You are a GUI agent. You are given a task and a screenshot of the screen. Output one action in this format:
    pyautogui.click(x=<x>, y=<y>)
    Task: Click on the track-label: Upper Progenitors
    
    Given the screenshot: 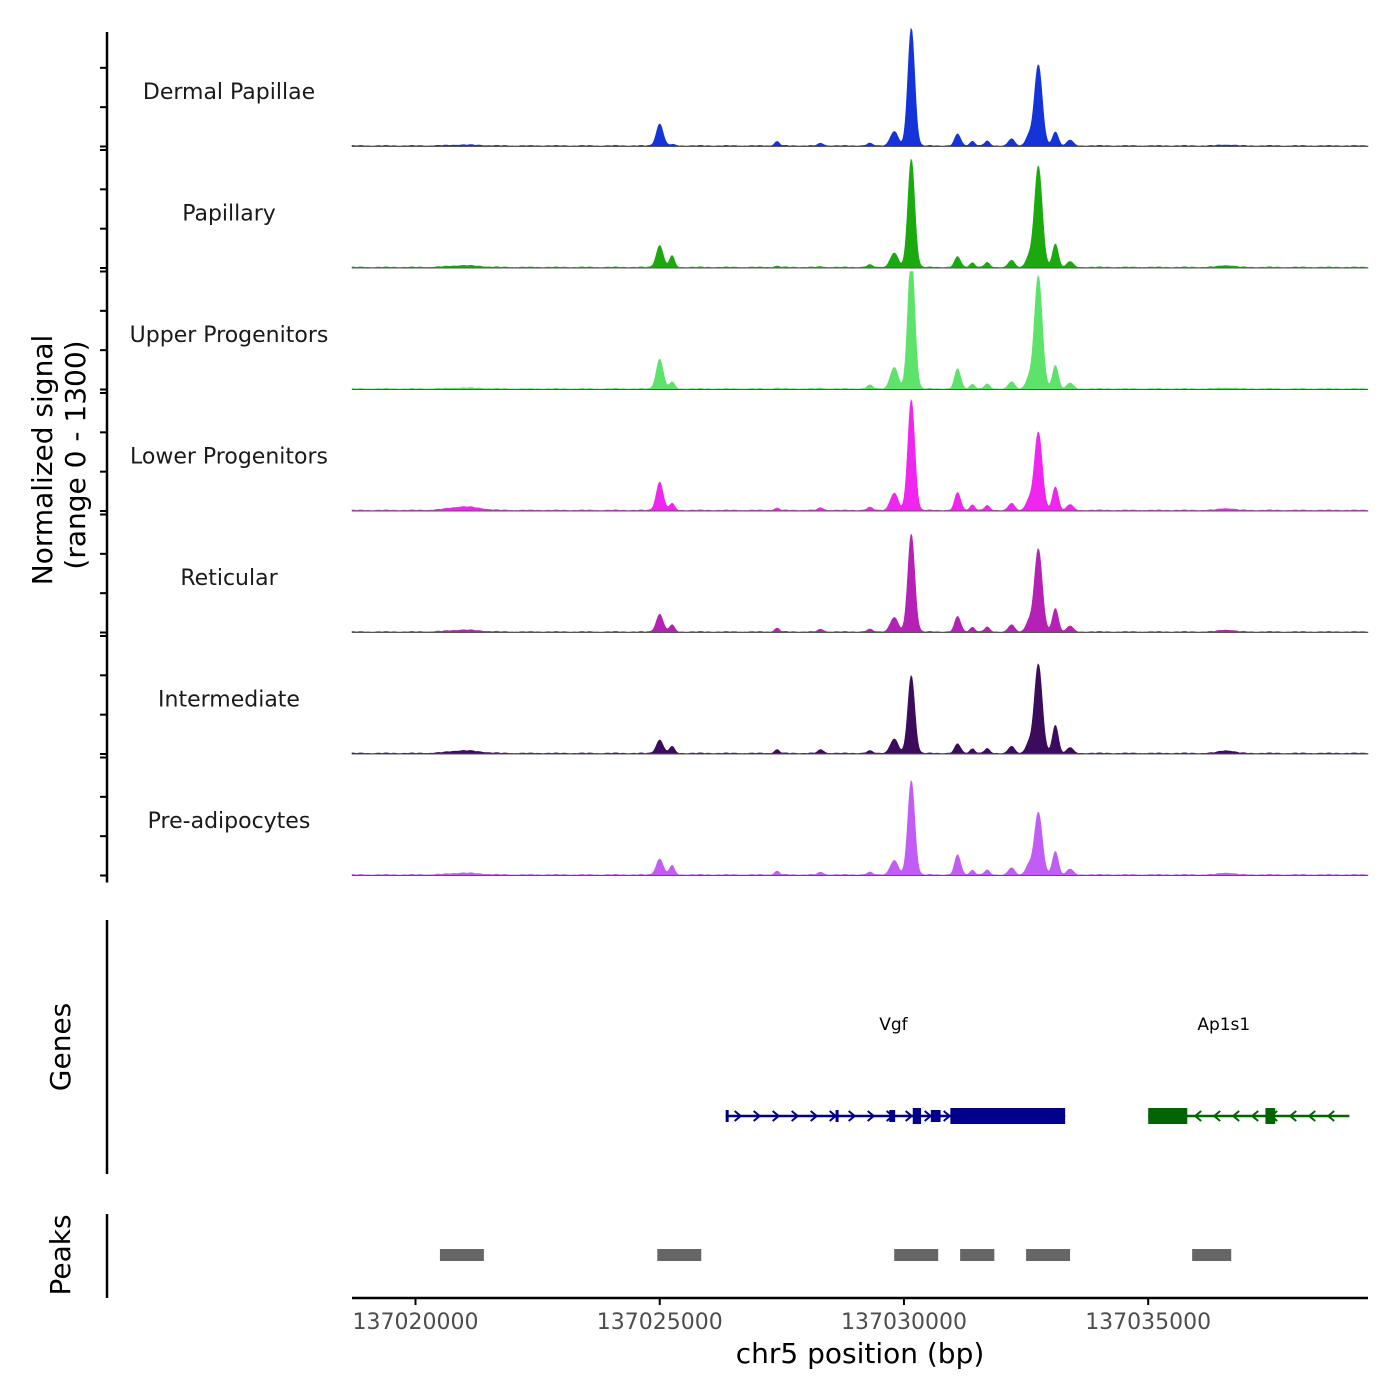 What is the action you would take?
    pyautogui.click(x=229, y=335)
    